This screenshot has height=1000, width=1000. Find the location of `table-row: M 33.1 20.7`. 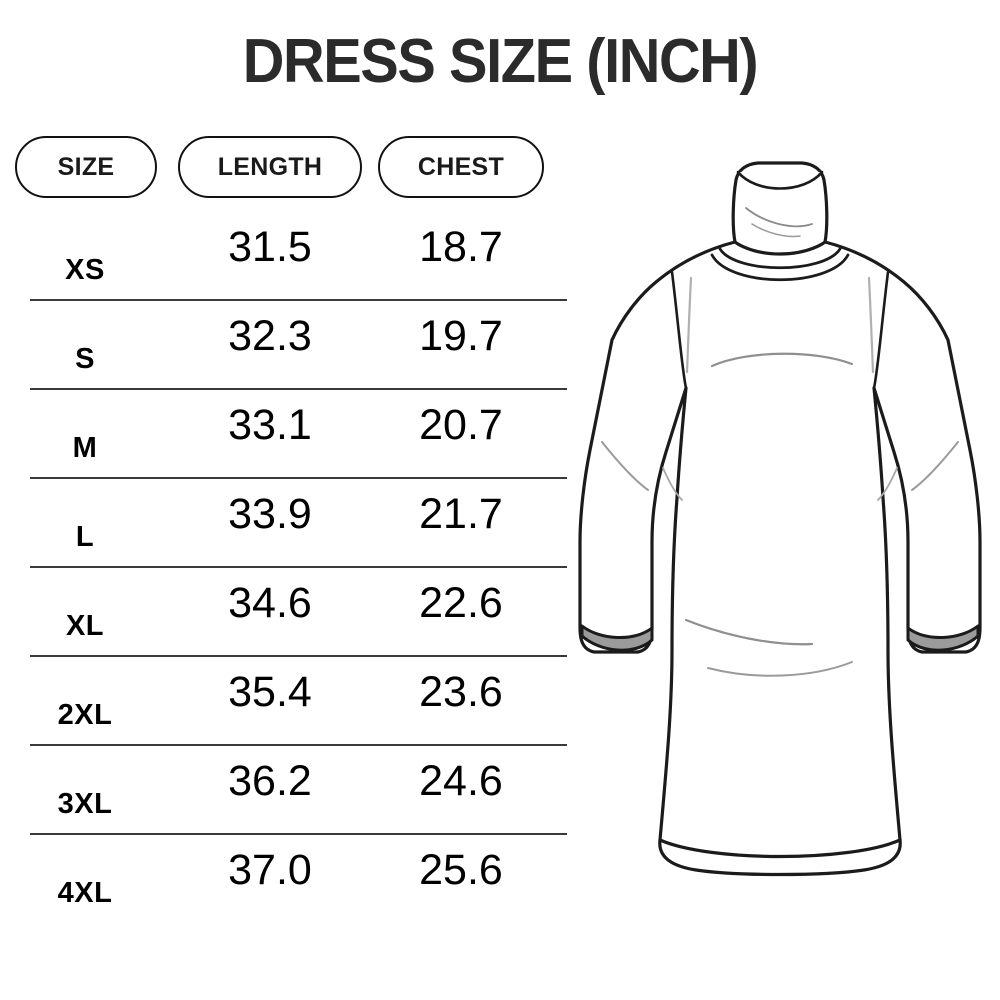

table-row: M 33.1 20.7 is located at coordinates (290, 432).